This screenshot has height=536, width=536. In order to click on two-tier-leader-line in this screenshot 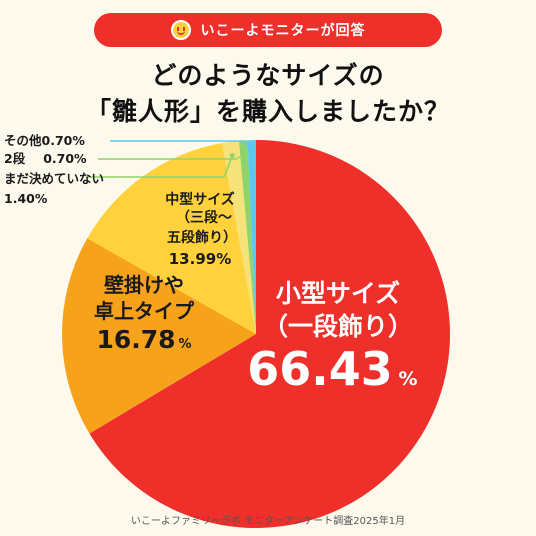, I will do `click(171, 156)`.